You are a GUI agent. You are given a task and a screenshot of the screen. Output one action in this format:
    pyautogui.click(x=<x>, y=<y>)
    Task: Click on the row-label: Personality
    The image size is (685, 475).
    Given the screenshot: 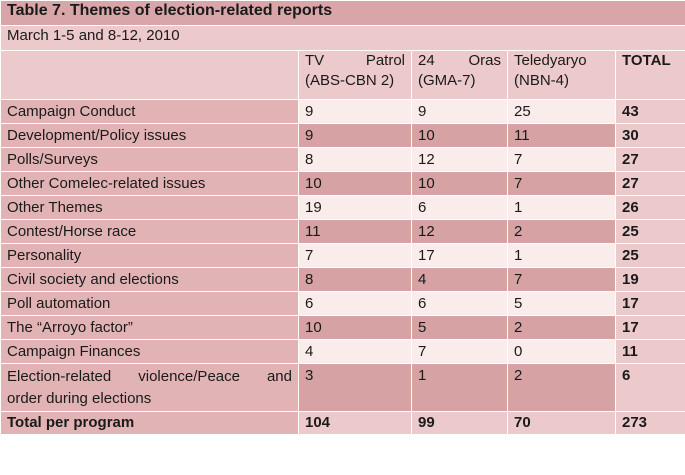 What is the action you would take?
    pyautogui.click(x=149, y=255)
    